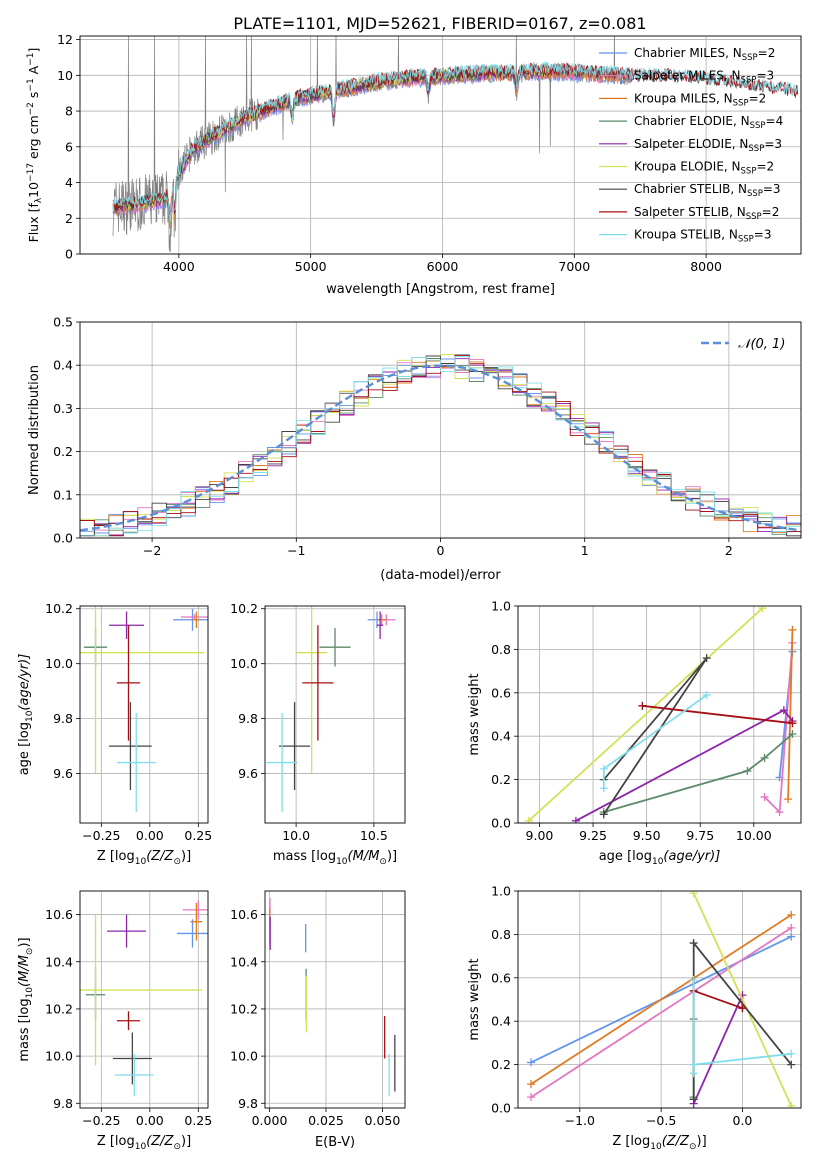 This screenshot has height=1170, width=819. I want to click on histogram-step-line, so click(440, 445).